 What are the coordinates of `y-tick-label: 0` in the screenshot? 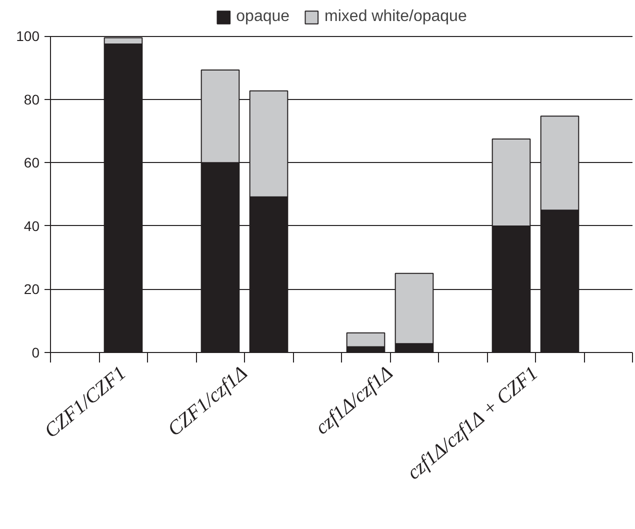 It's located at (36, 352).